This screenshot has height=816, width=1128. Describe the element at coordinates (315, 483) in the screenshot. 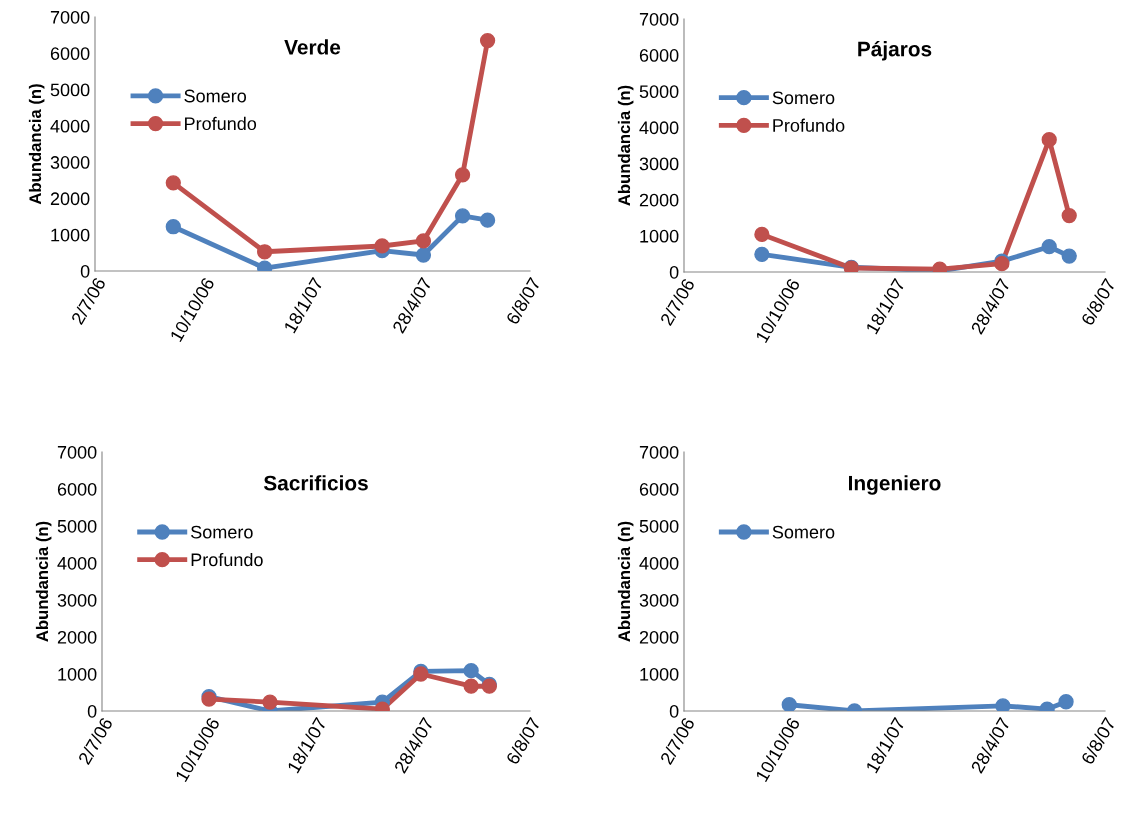

I see `text: Sacrificios` at that location.